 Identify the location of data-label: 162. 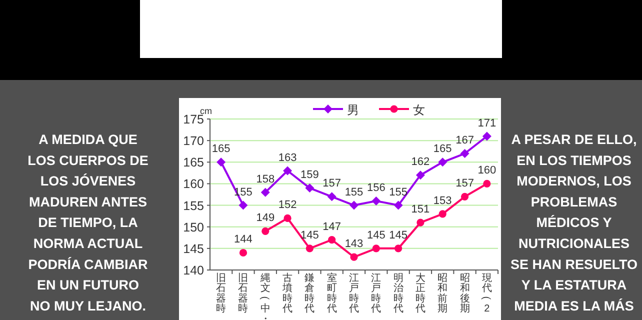
(420, 162).